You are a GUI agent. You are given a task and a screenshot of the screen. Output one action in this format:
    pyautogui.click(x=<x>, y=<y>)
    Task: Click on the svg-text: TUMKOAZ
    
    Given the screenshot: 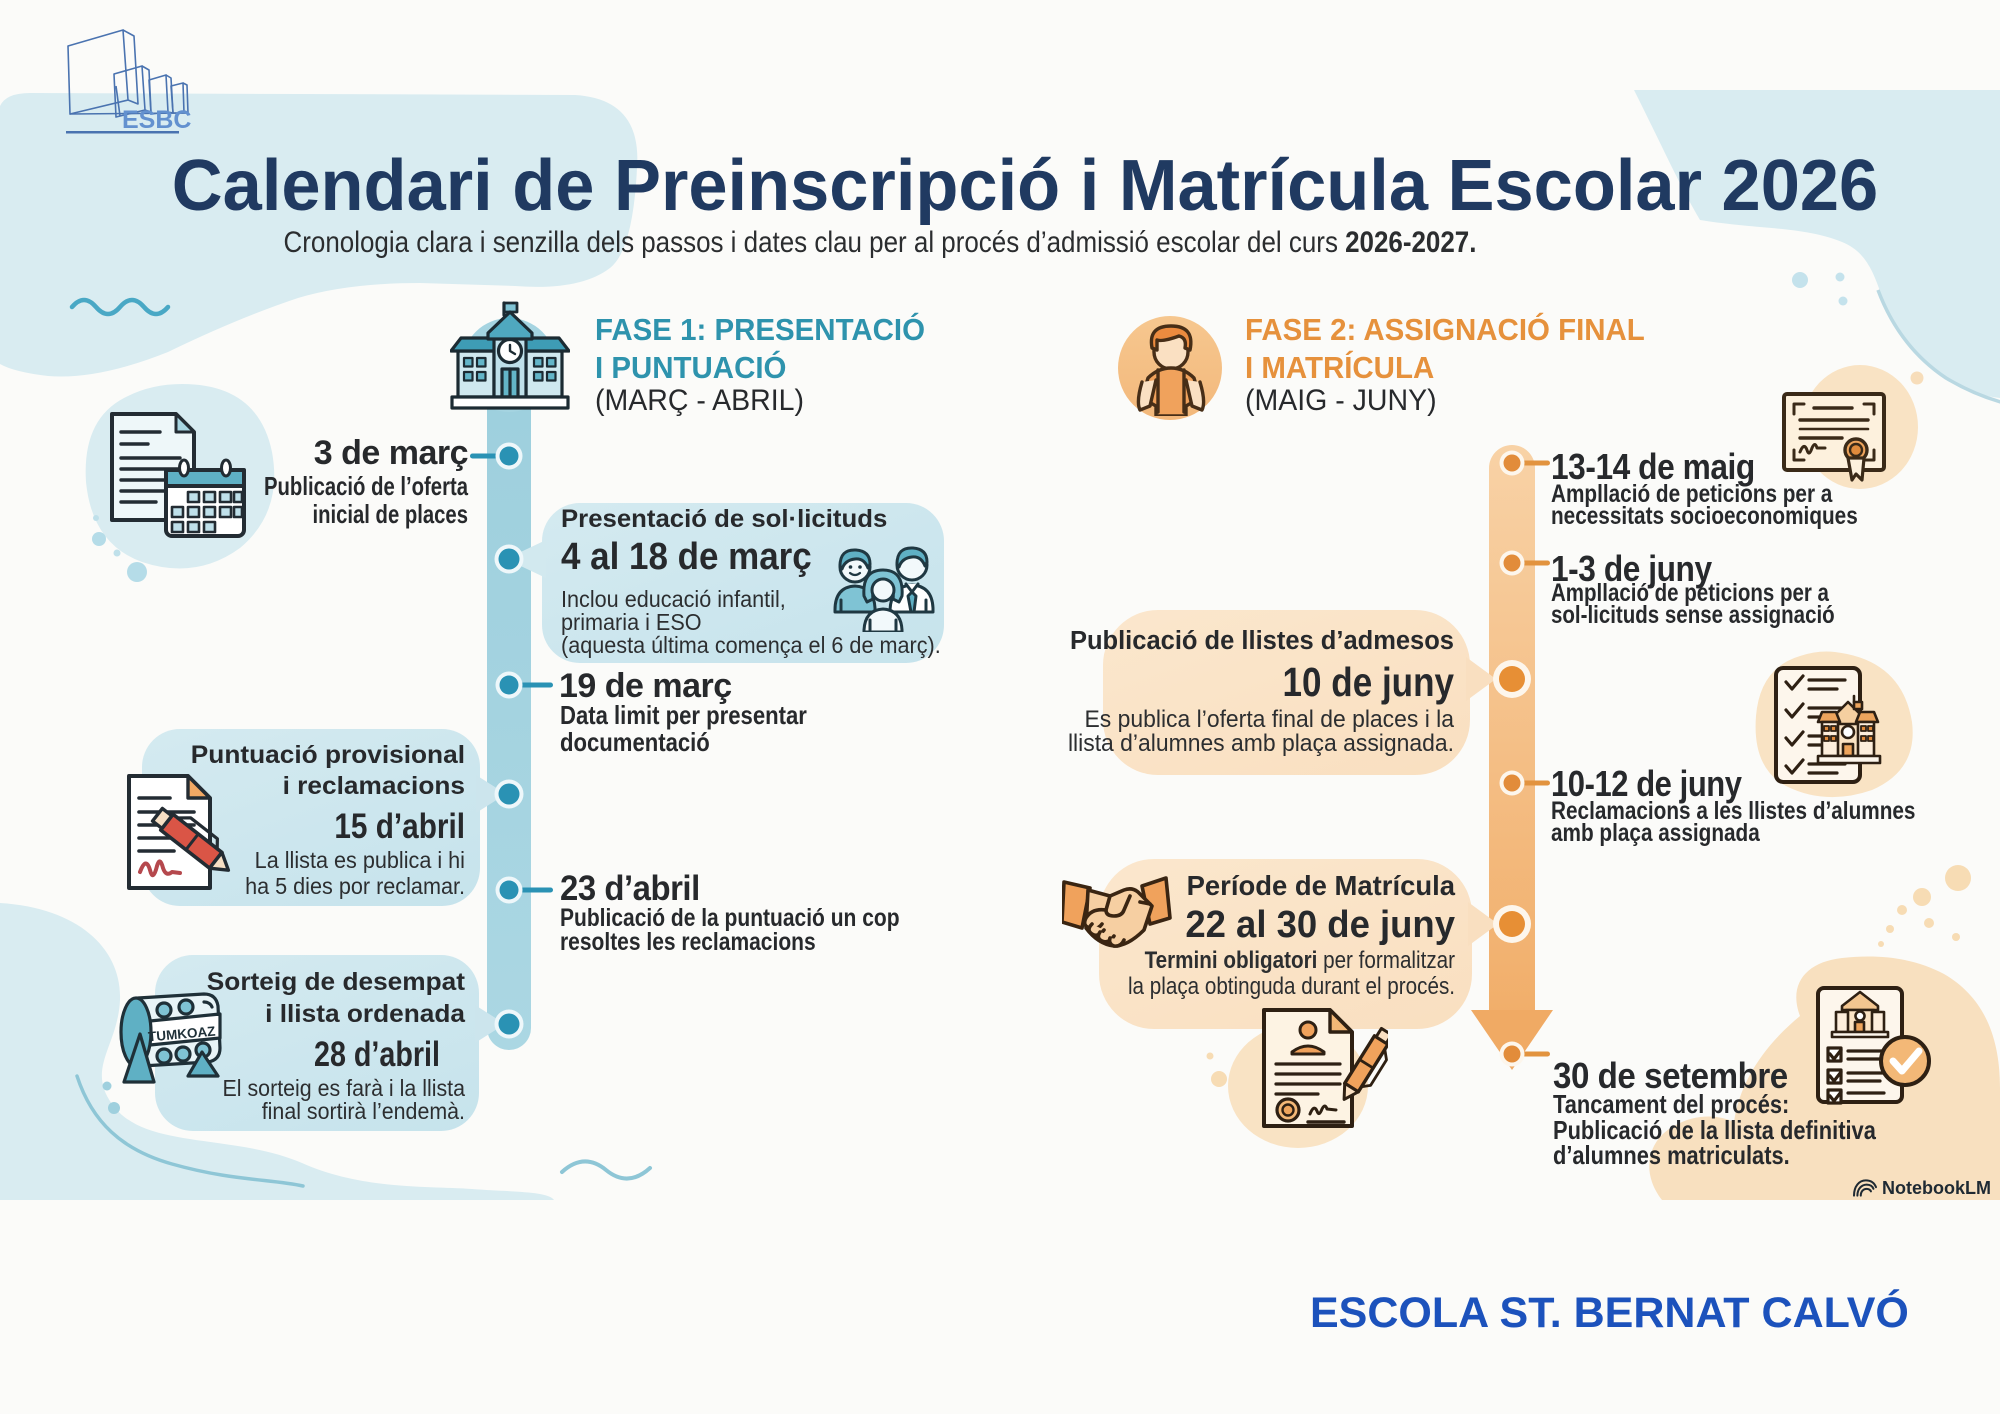 What is the action you would take?
    pyautogui.click(x=181, y=1034)
    